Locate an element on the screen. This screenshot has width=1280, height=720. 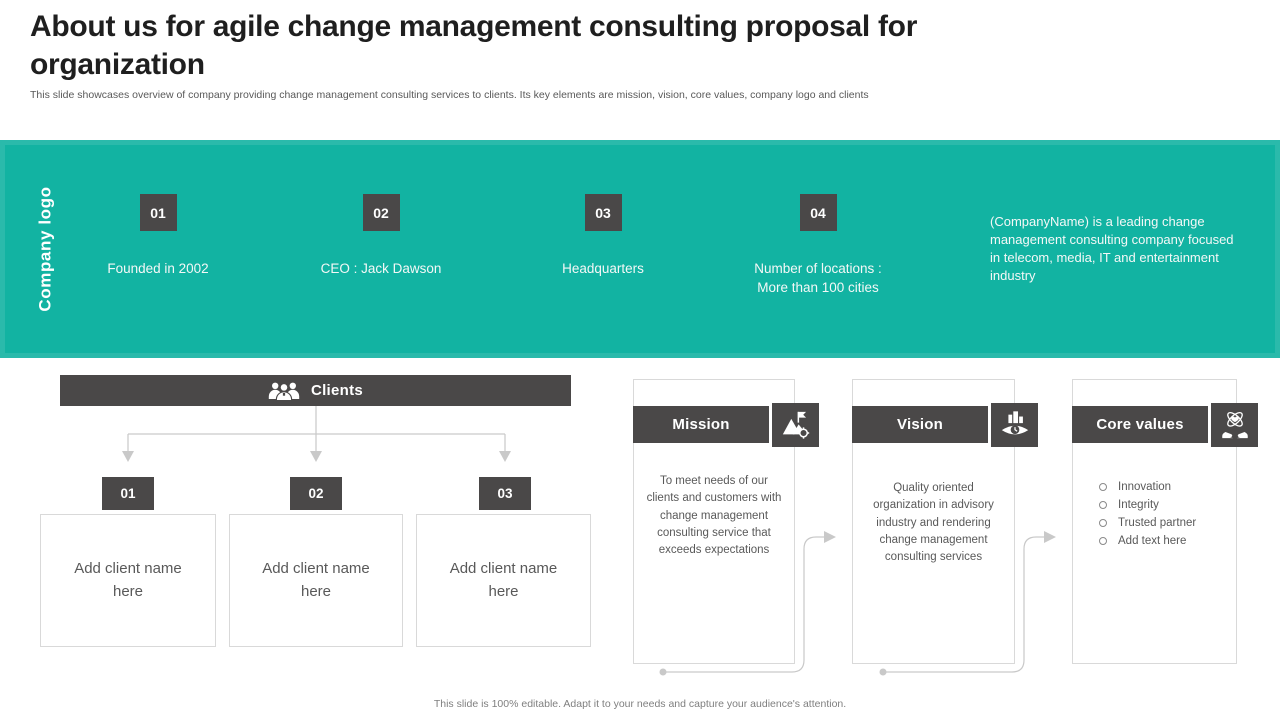
core-values-title: Core values is located at coordinates (1140, 424).